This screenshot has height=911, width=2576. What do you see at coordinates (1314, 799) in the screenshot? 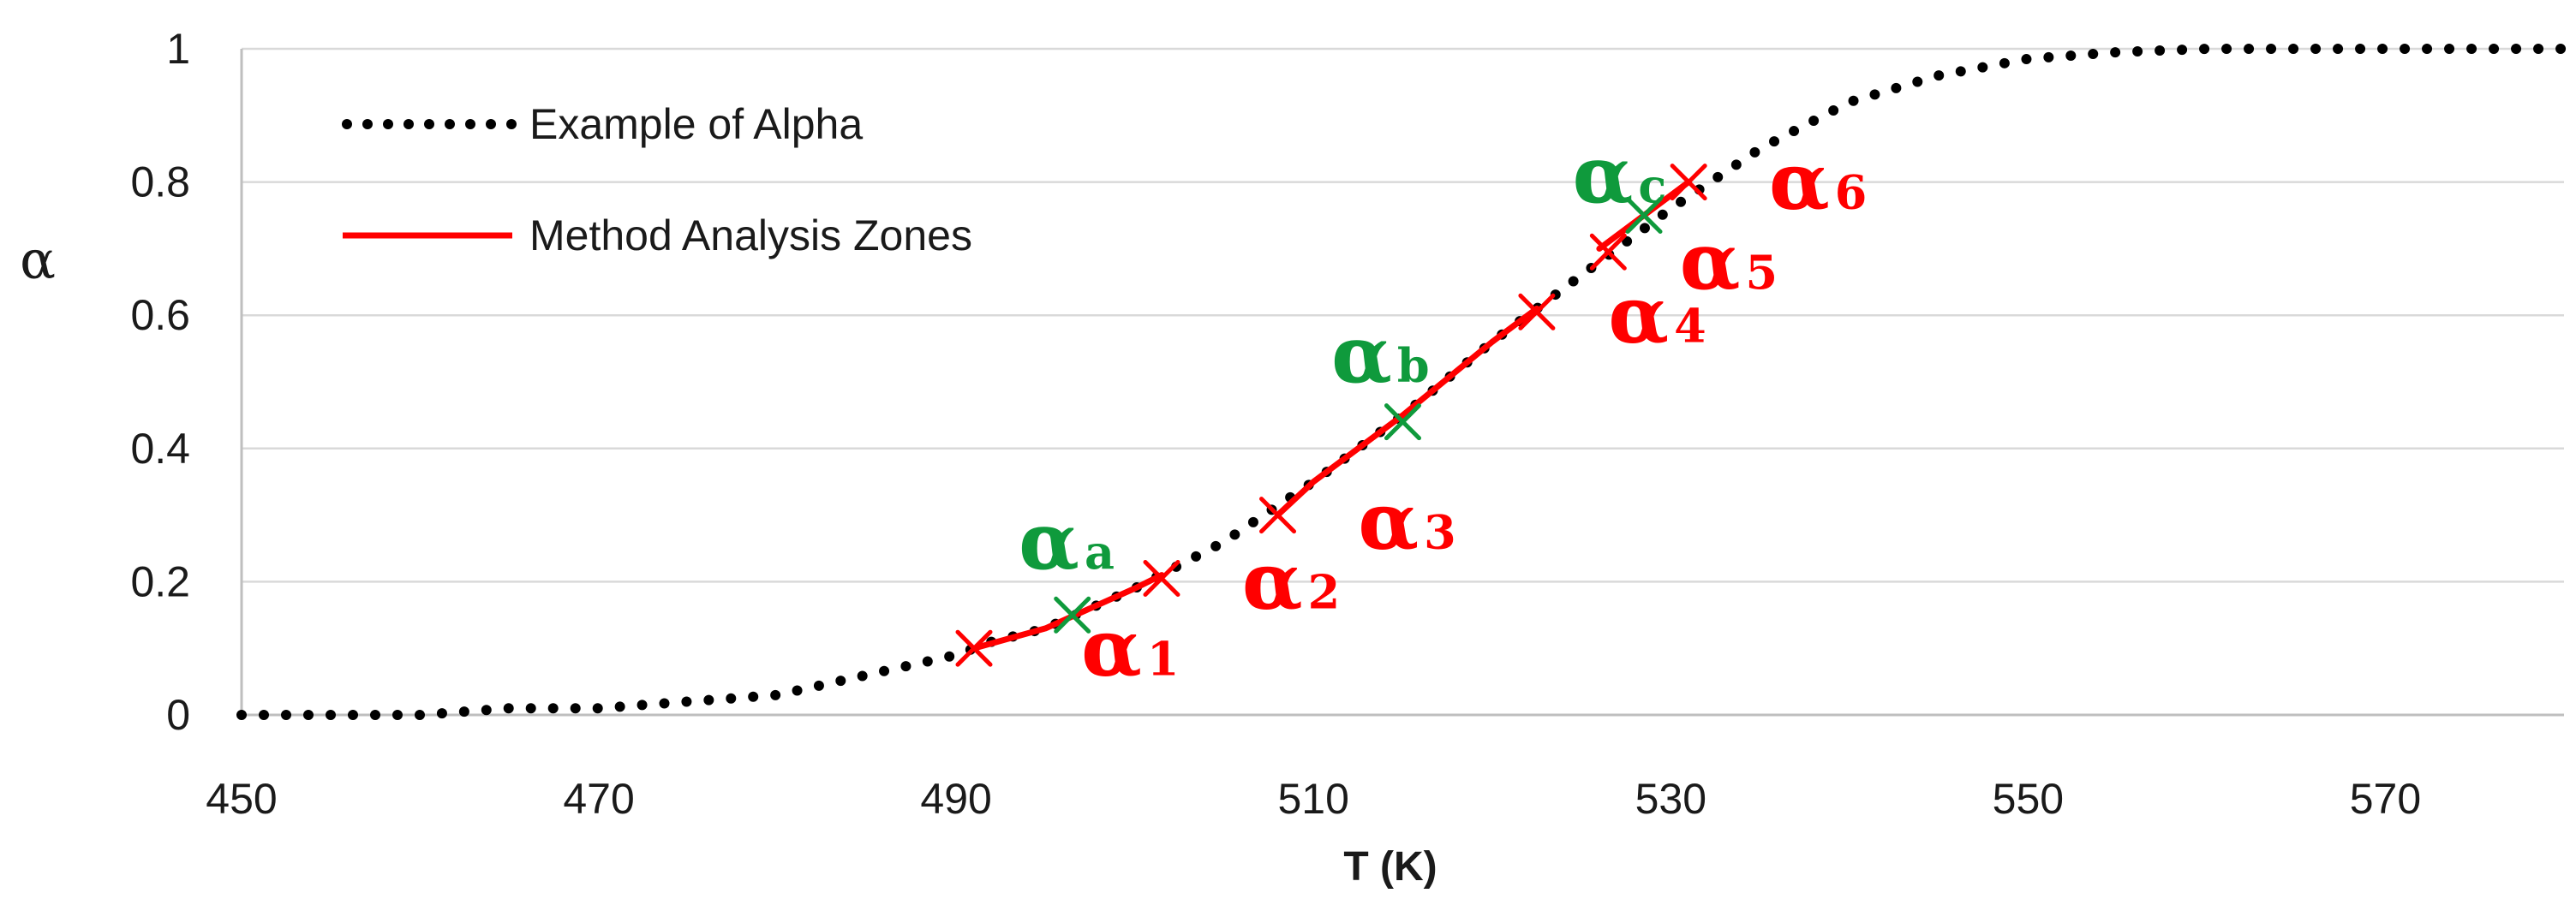
I see `x-tick-label-3: 510` at bounding box center [1314, 799].